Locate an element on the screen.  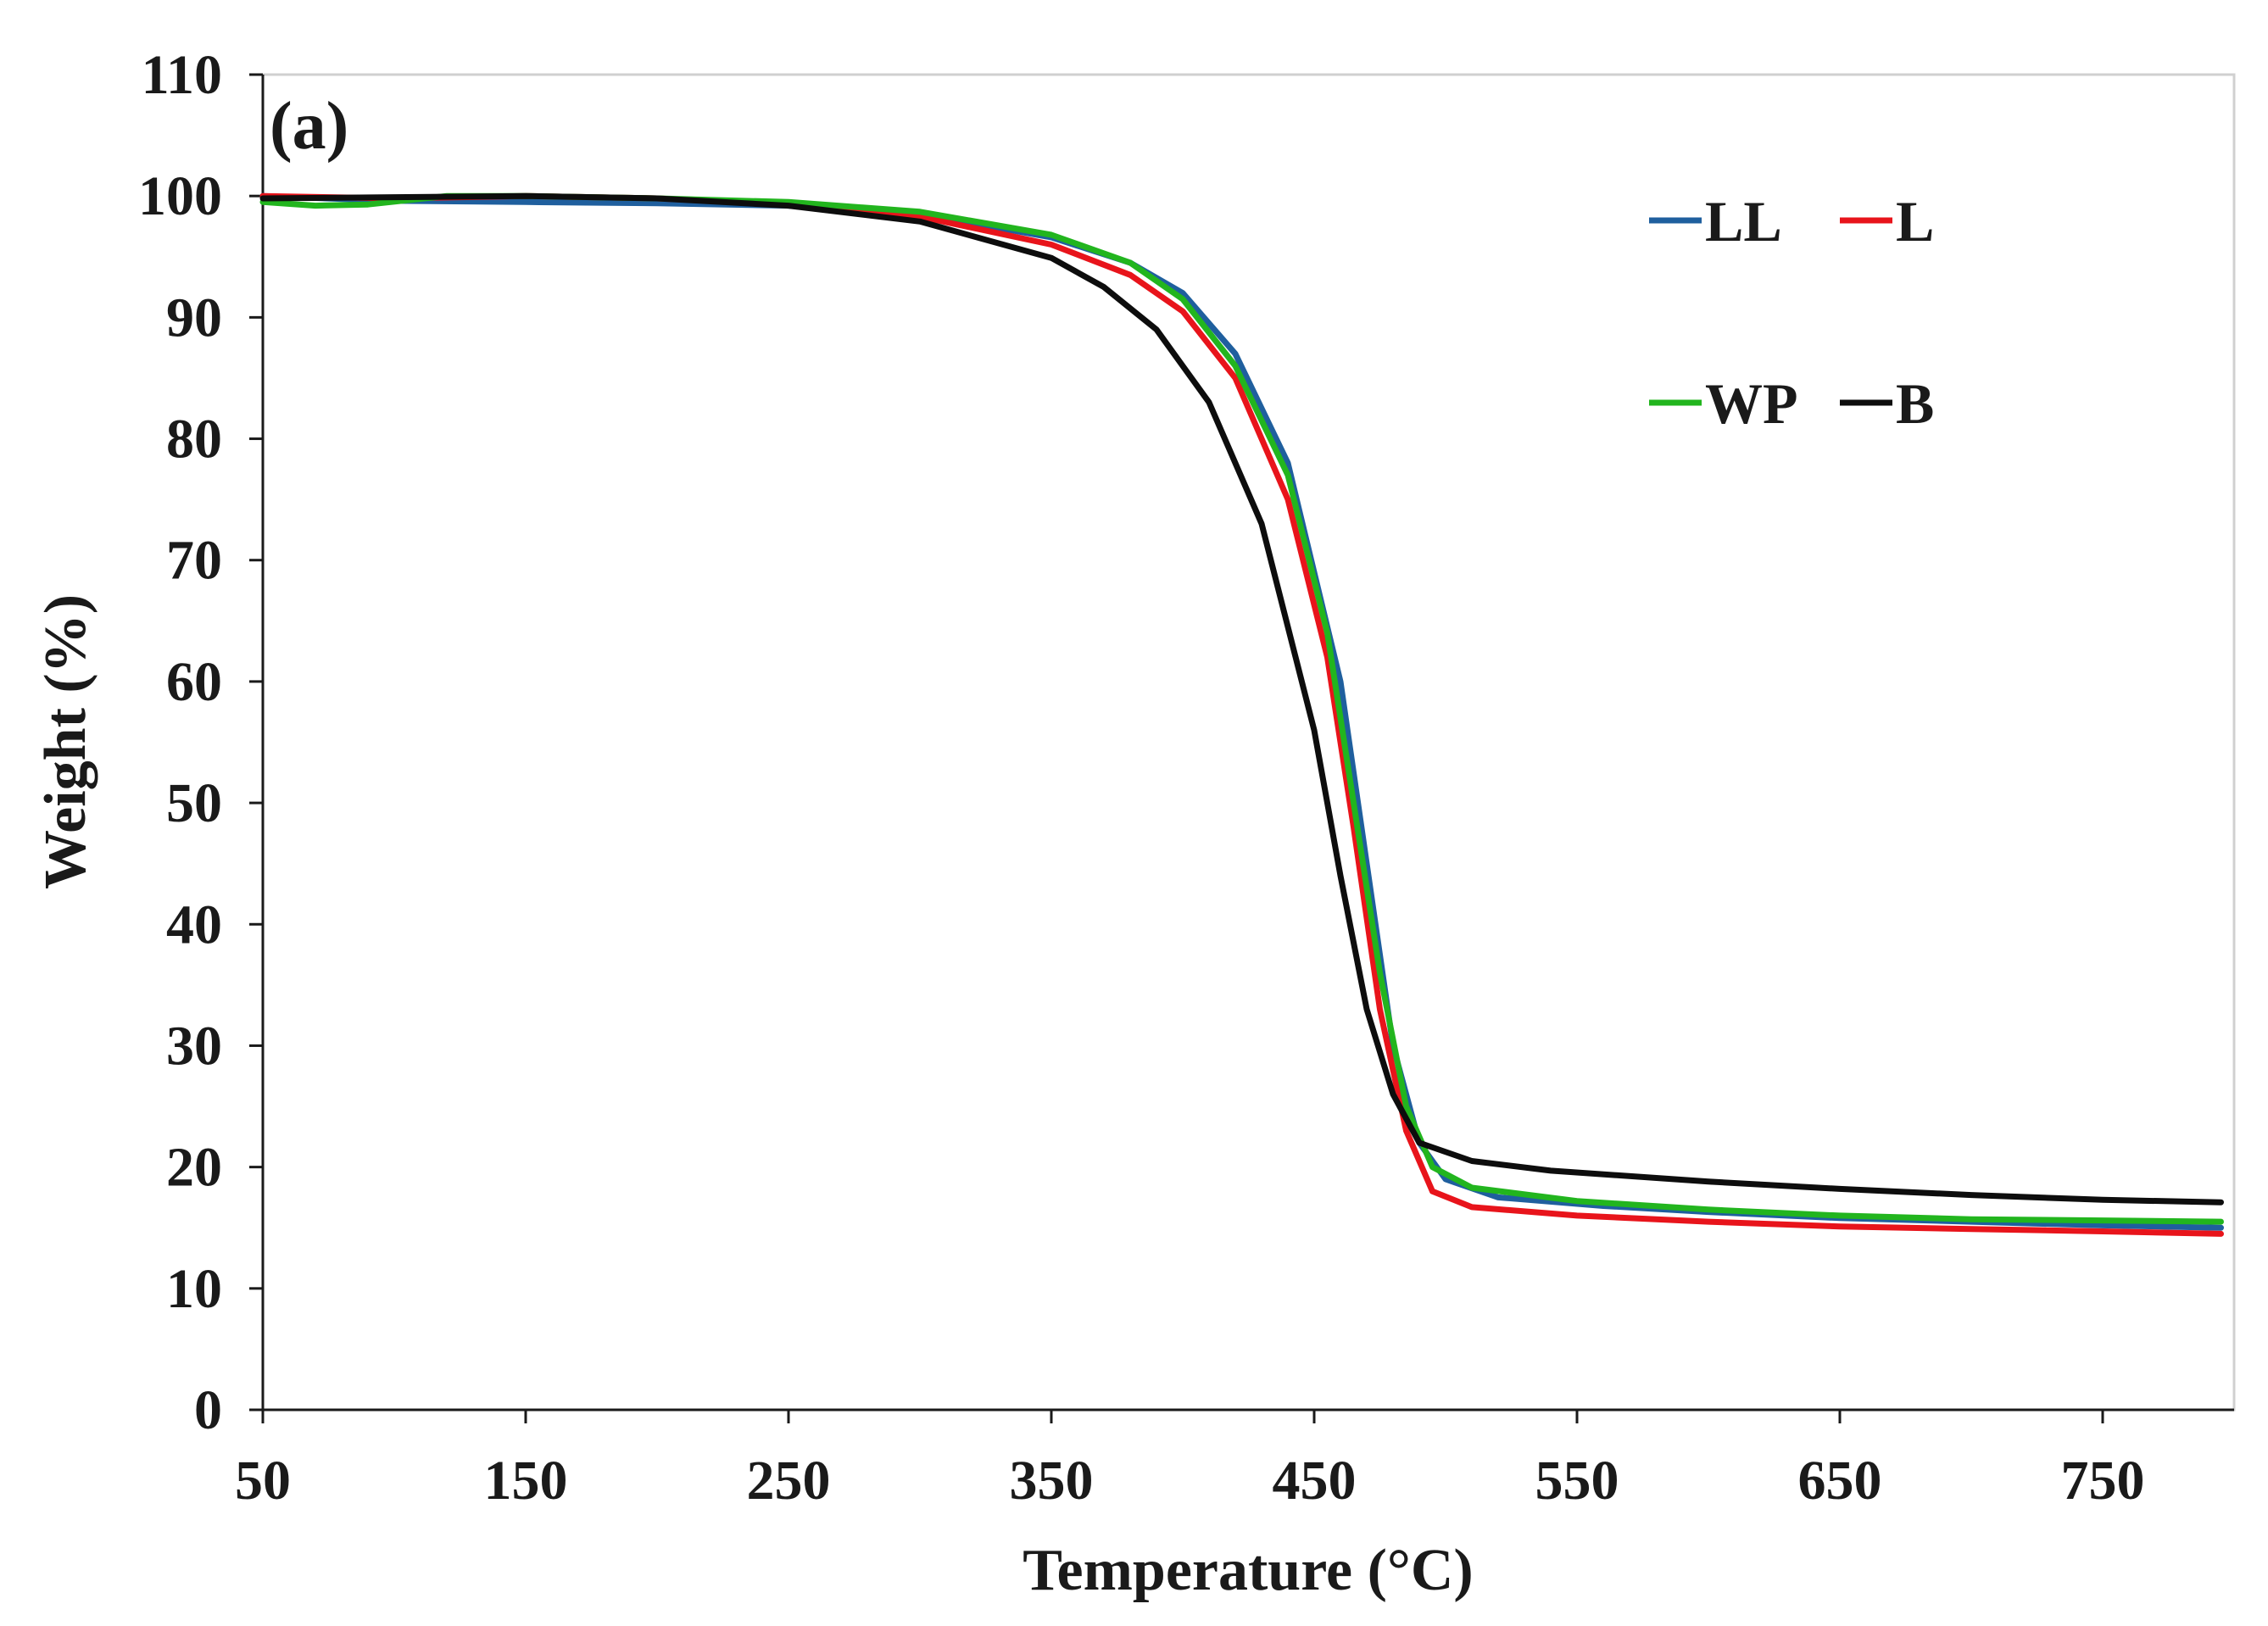
x-tick-label: 350 is located at coordinates (1052, 1481).